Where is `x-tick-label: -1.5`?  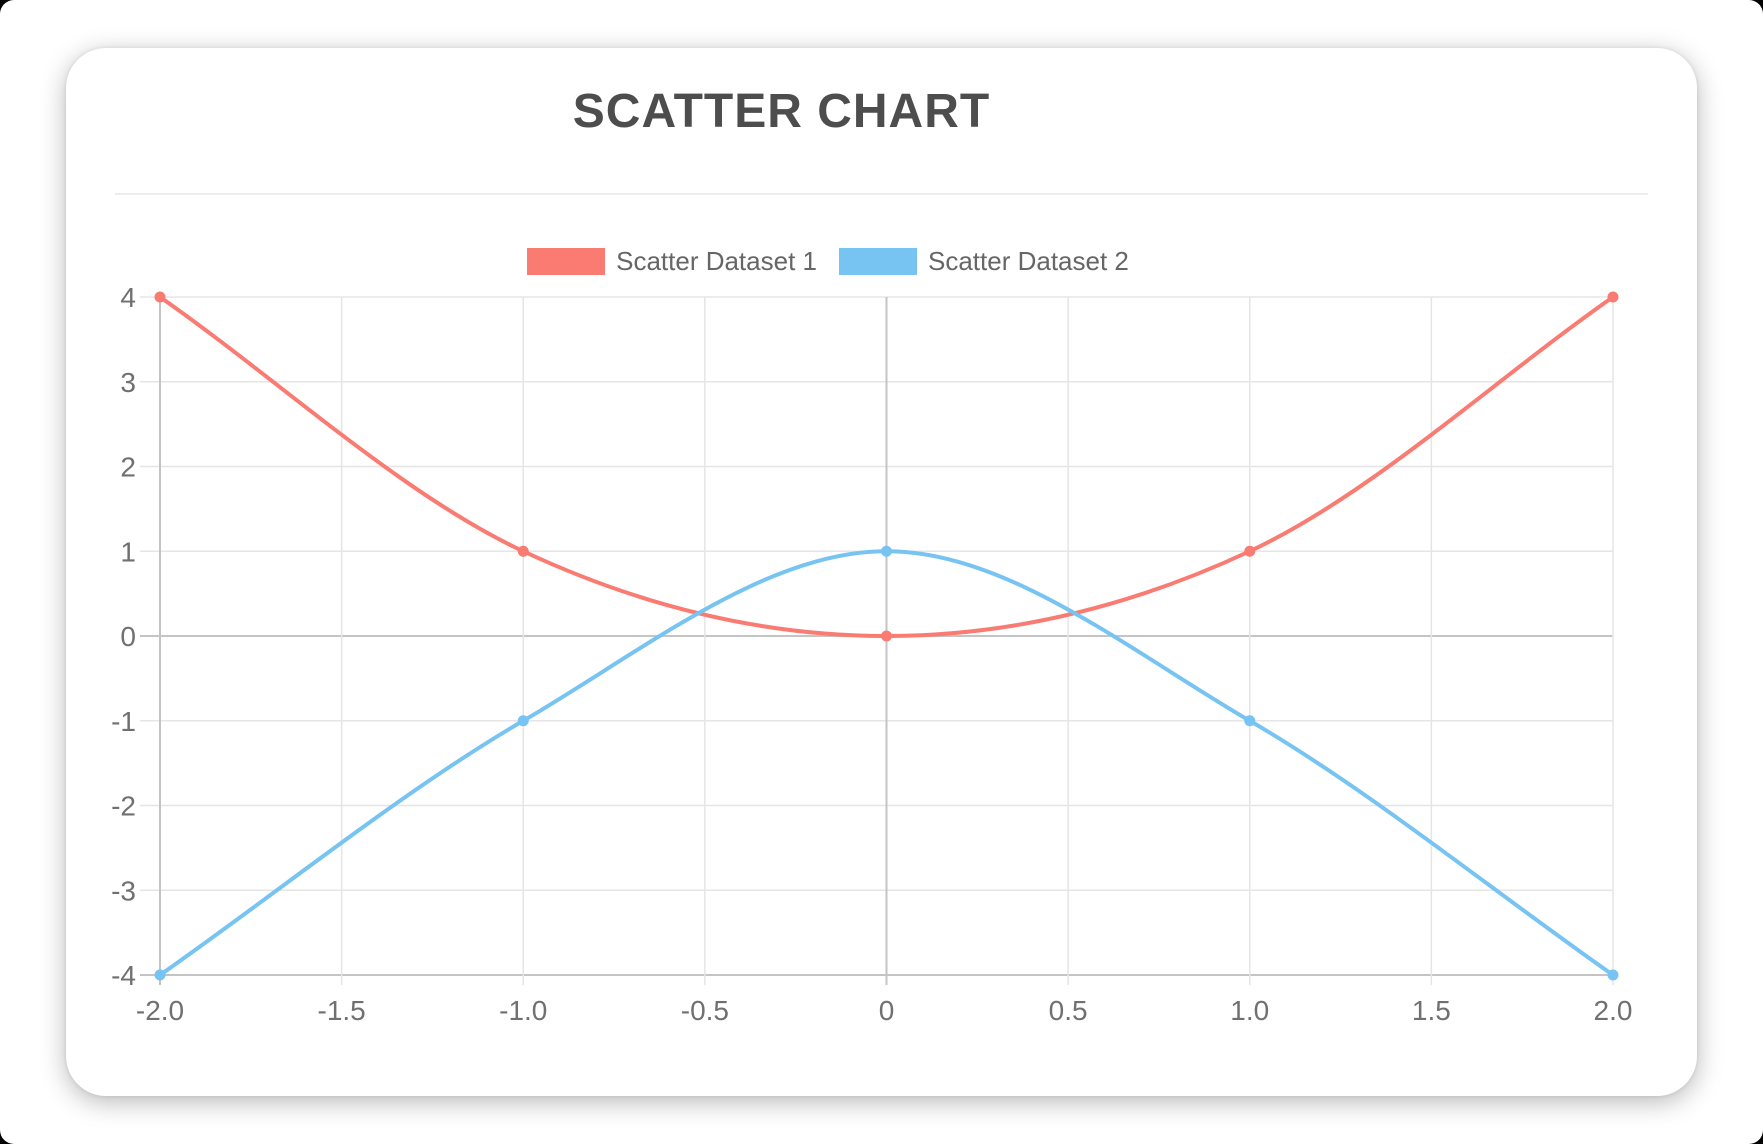 x-tick-label: -1.5 is located at coordinates (342, 1010).